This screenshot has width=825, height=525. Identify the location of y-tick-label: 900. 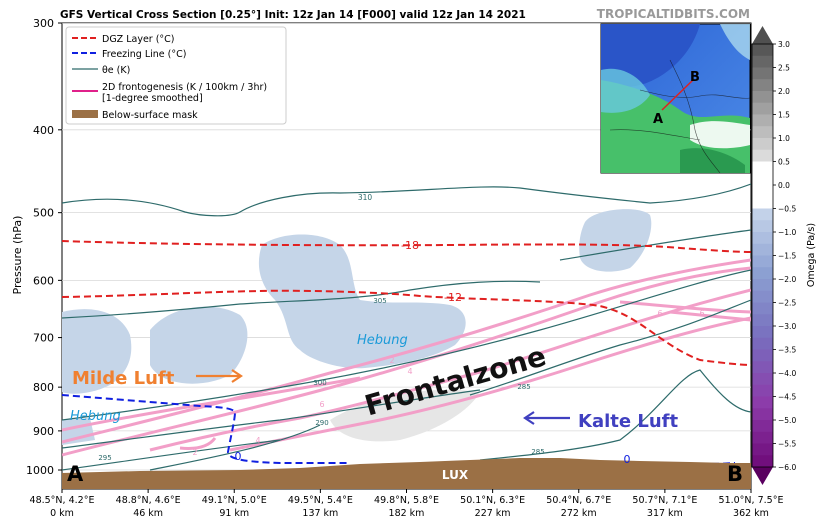
(43, 431).